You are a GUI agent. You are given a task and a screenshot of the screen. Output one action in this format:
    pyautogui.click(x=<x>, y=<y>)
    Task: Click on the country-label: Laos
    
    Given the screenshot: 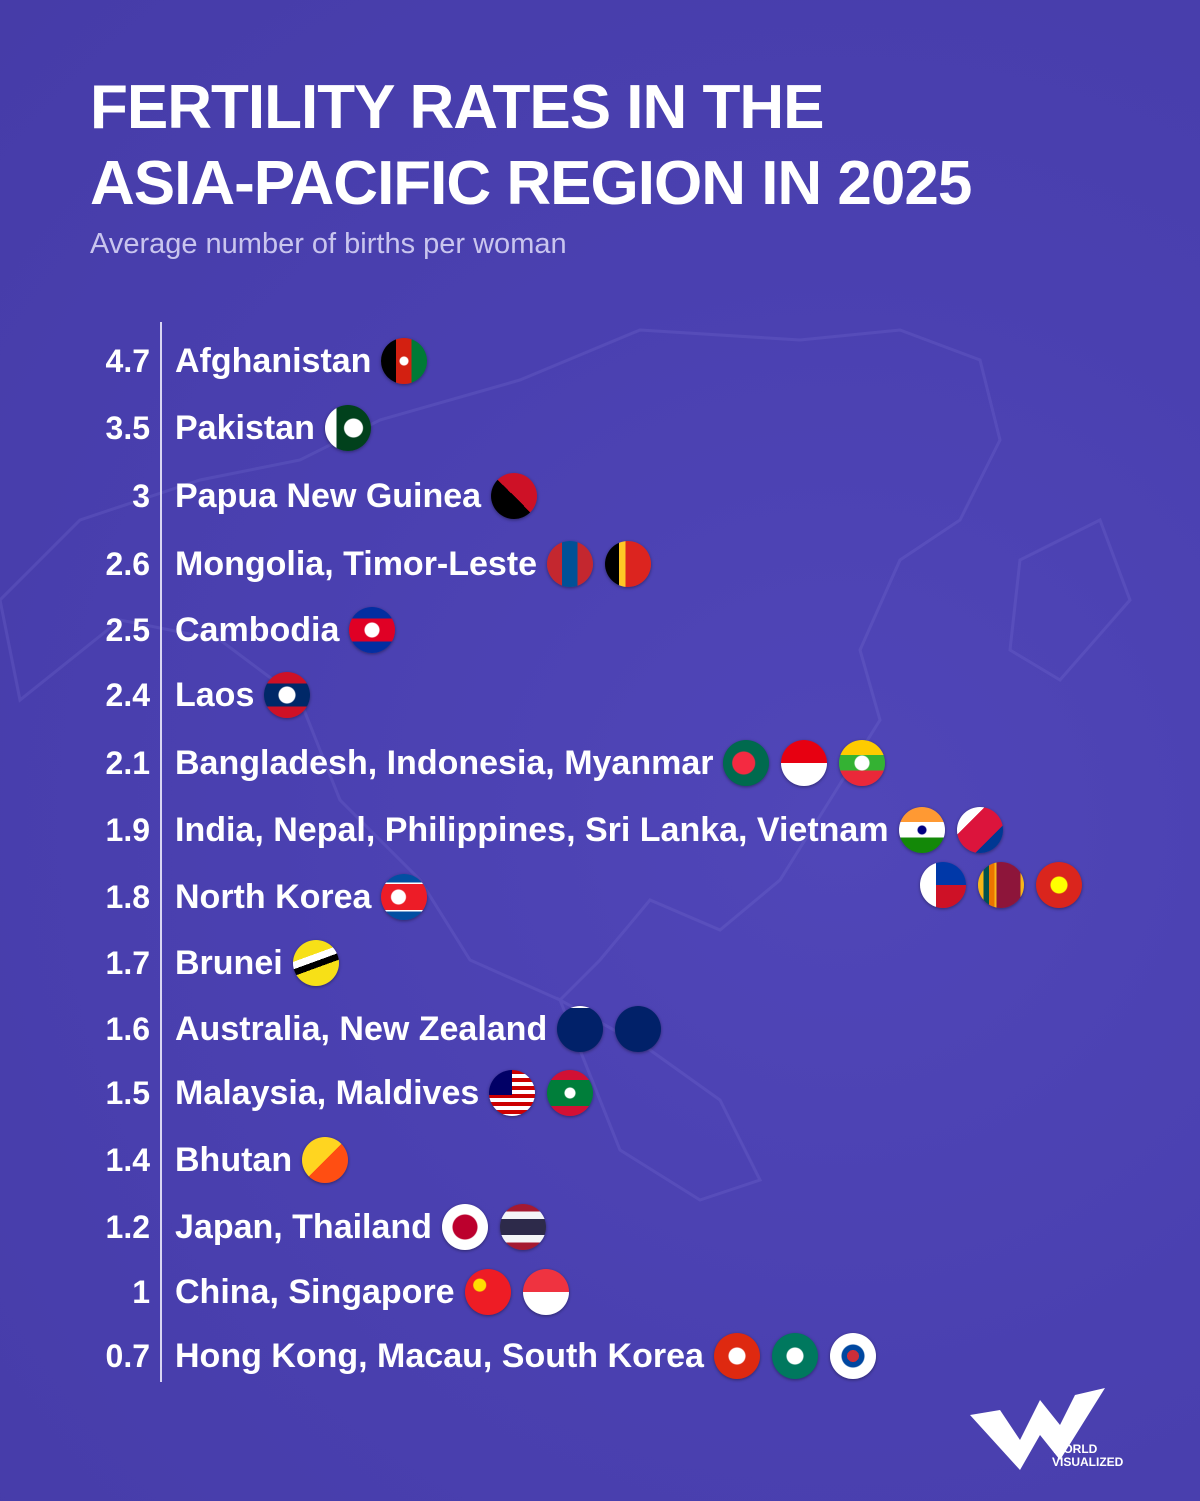 What is the action you would take?
    pyautogui.click(x=243, y=695)
    